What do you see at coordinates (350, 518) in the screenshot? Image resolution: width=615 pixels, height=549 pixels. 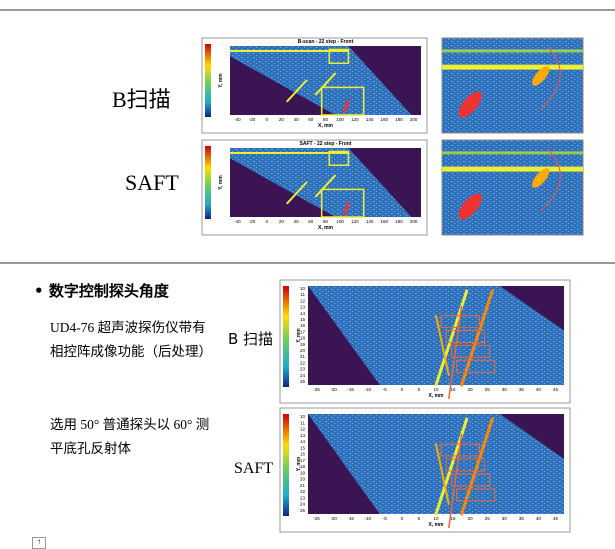 I see `x-tick-label: -15` at bounding box center [350, 518].